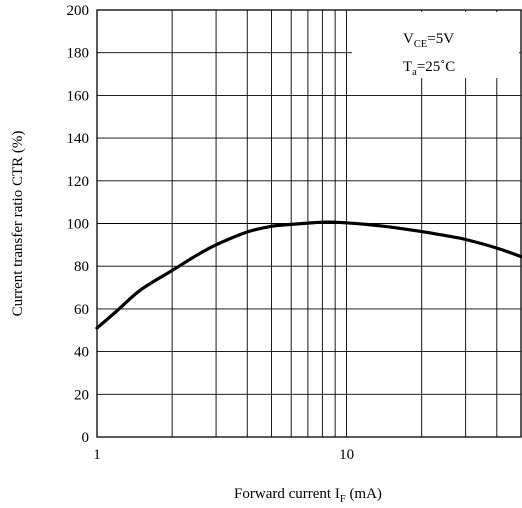 This screenshot has width=522, height=508. Describe the element at coordinates (408, 39) in the screenshot. I see `condition-symbol: V` at that location.